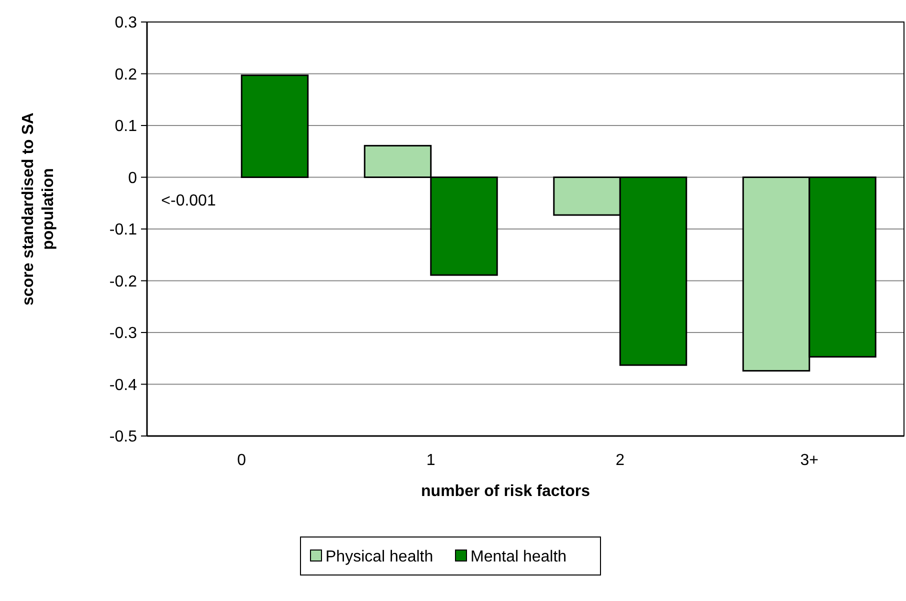  I want to click on y-tick-label: -0.1, so click(123, 230).